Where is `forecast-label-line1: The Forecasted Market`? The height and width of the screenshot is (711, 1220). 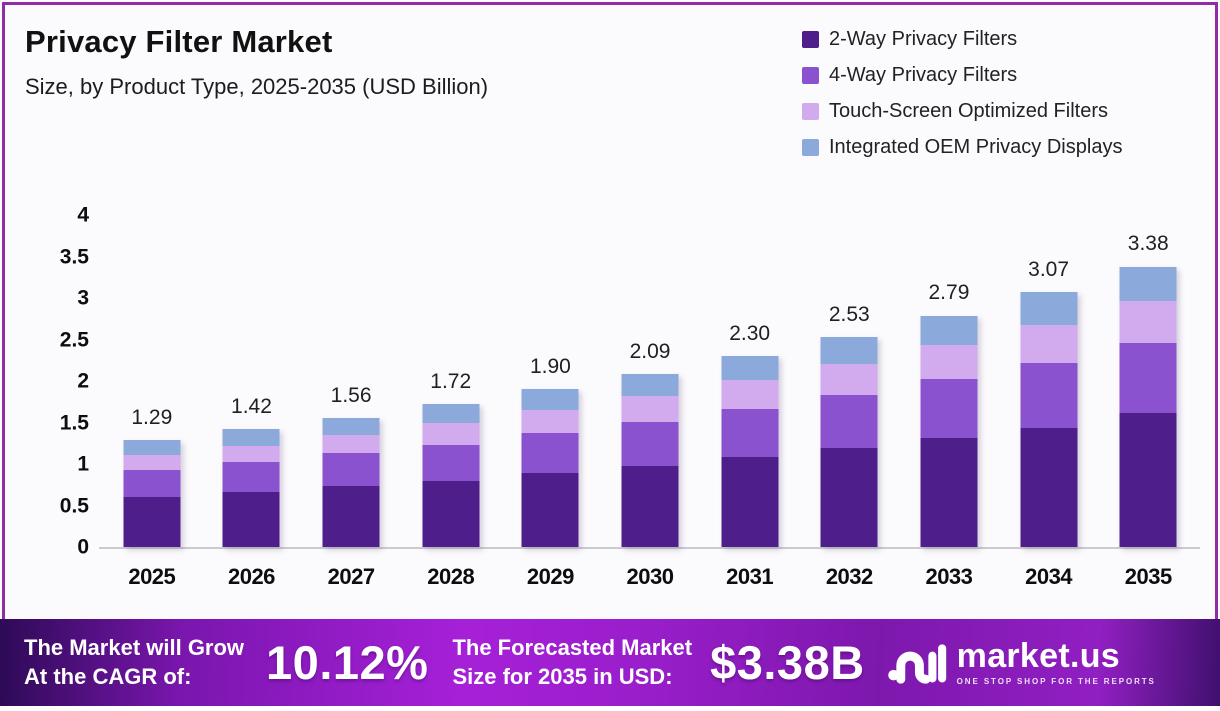
forecast-label-line1: The Forecasted Market is located at coordinates (572, 647).